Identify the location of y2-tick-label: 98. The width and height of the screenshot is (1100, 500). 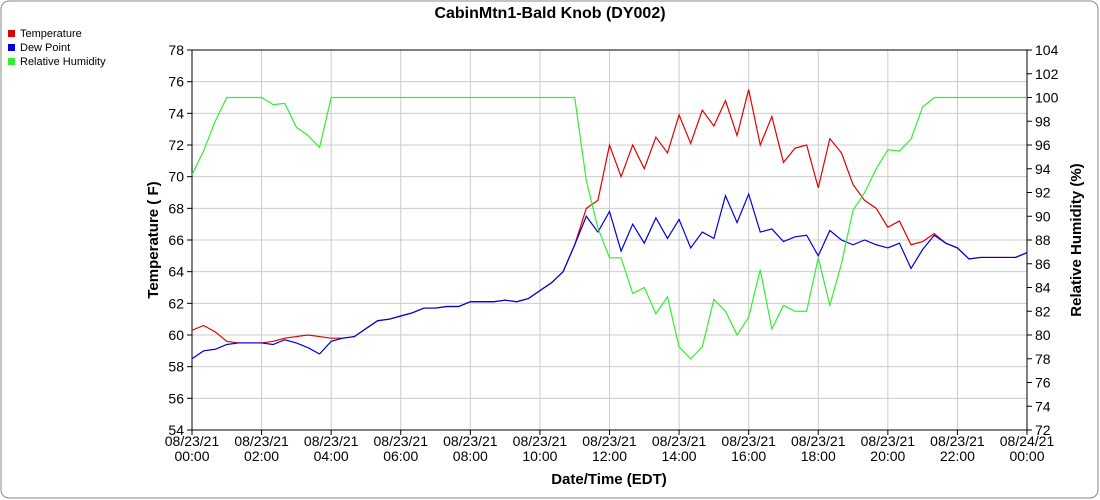
(1043, 121).